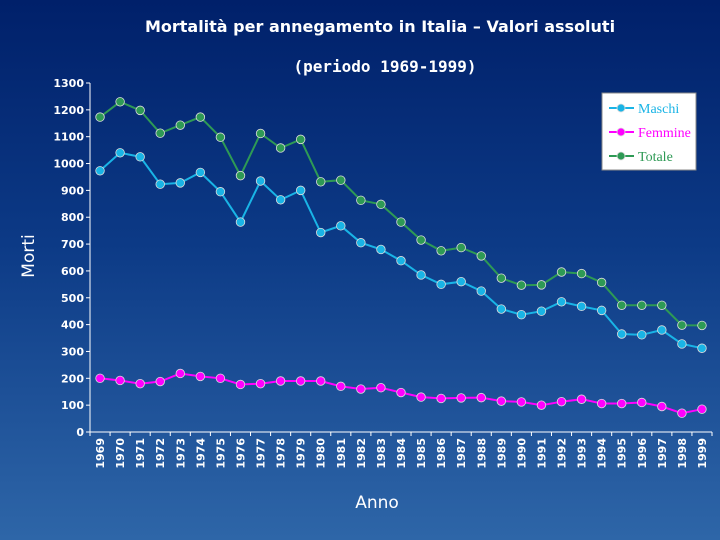  What do you see at coordinates (642, 453) in the screenshot?
I see `x-tick-label: 1996` at bounding box center [642, 453].